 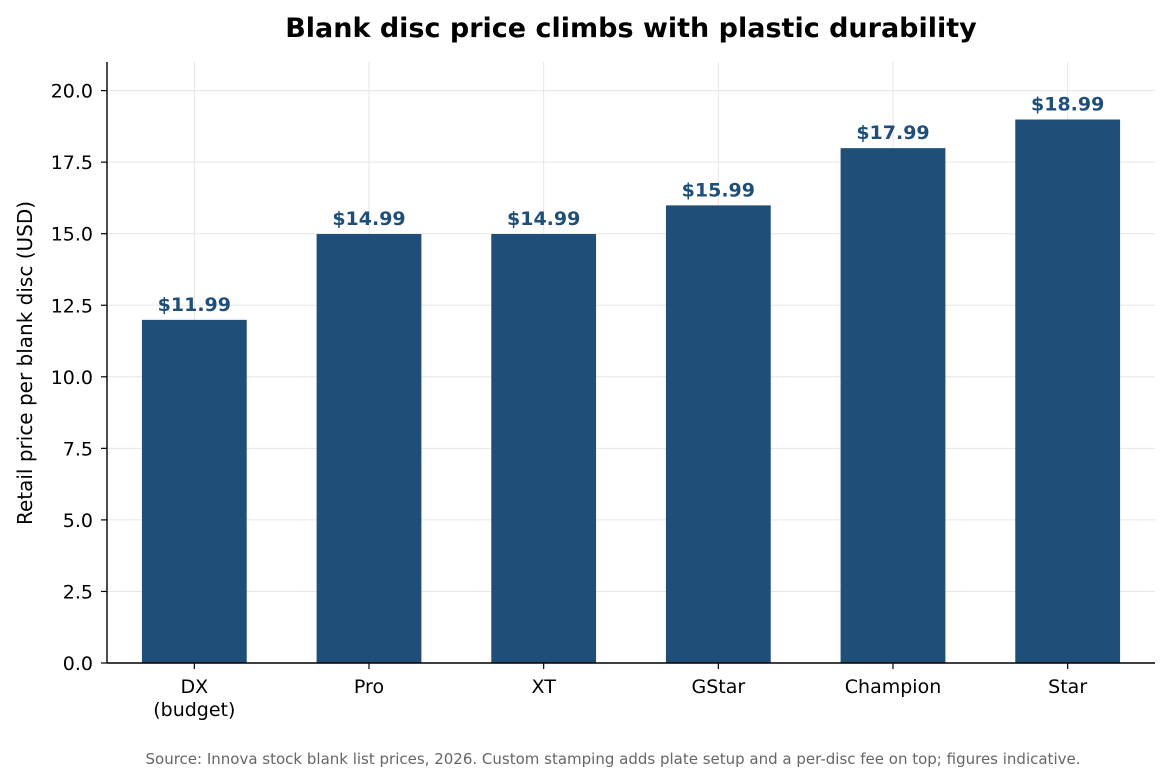 What do you see at coordinates (620, 692) in the screenshot?
I see `x-ticks: DX (budget) Pro XT GStar Champion Star` at bounding box center [620, 692].